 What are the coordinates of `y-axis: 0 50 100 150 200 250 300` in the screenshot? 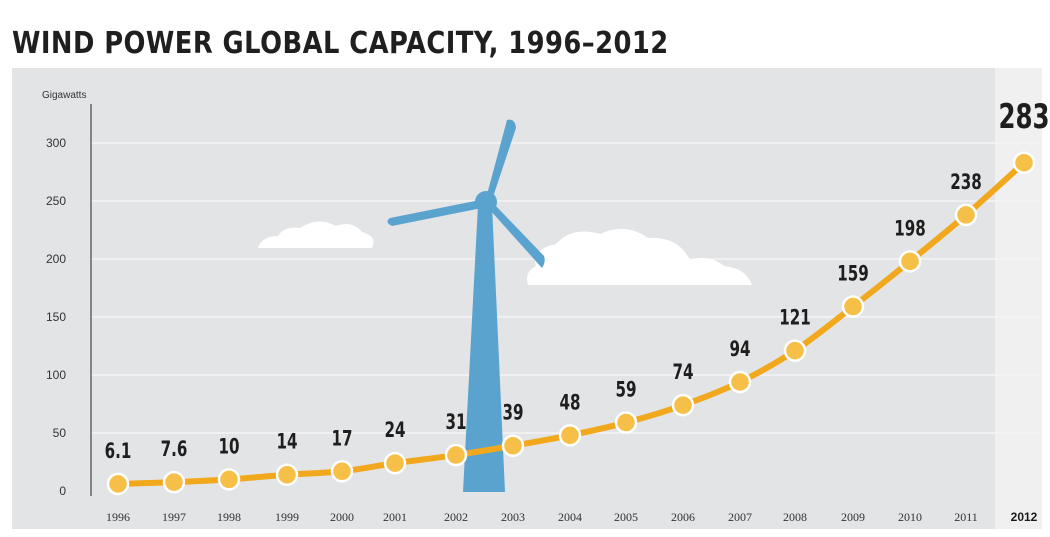 It's located at (56, 317).